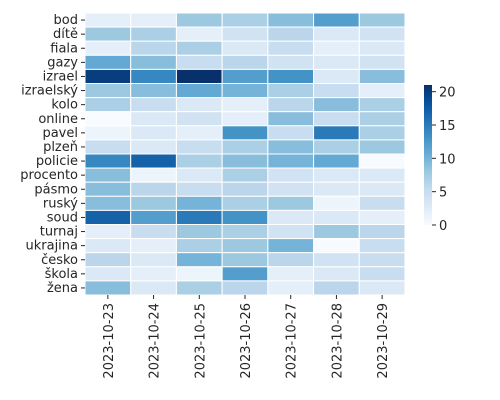 The height and width of the screenshot is (400, 500). I want to click on x-tick-label: 2023-10-27, so click(292, 341).